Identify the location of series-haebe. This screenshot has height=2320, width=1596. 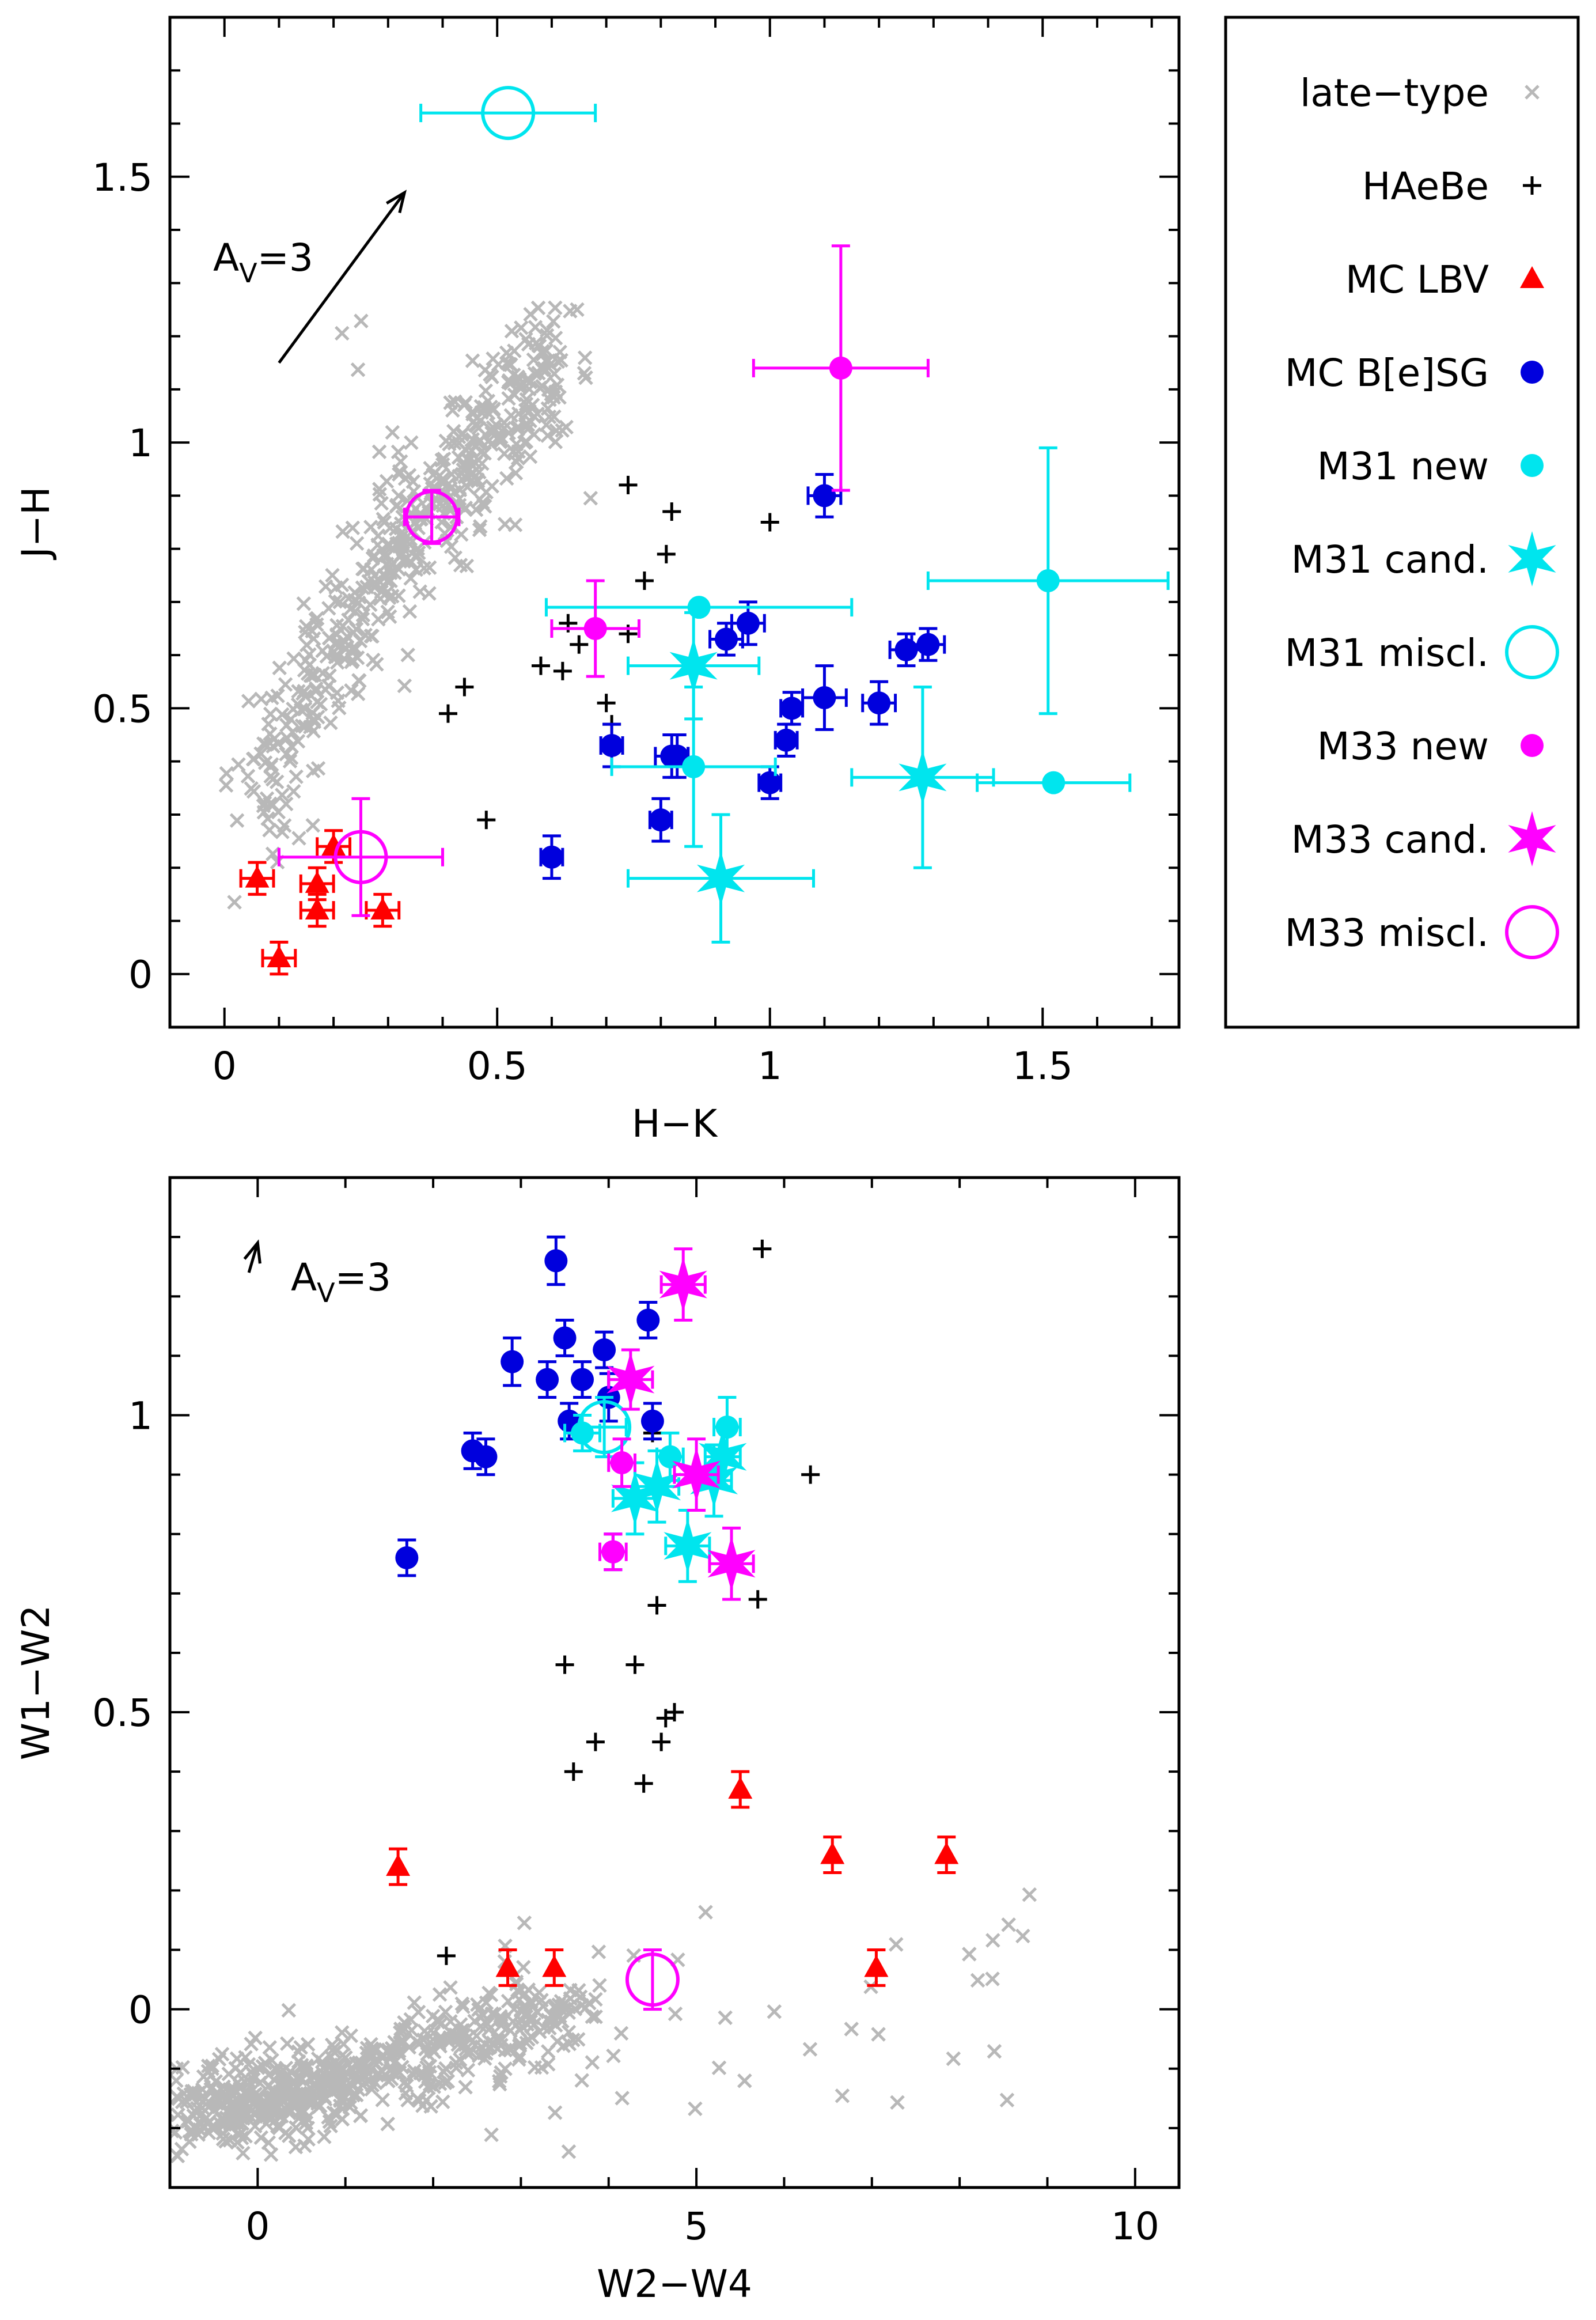
(608, 653).